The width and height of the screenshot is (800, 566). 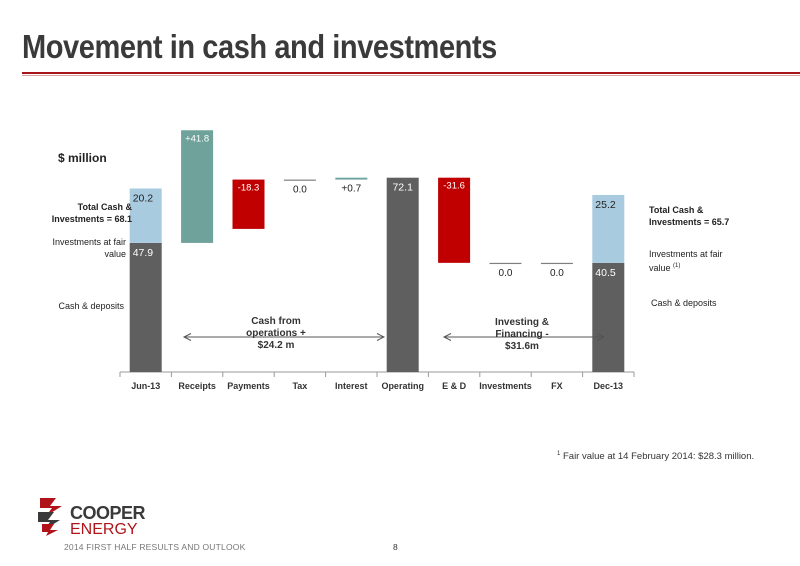 What do you see at coordinates (454, 186) in the screenshot?
I see `data-label-e-d: -31.6` at bounding box center [454, 186].